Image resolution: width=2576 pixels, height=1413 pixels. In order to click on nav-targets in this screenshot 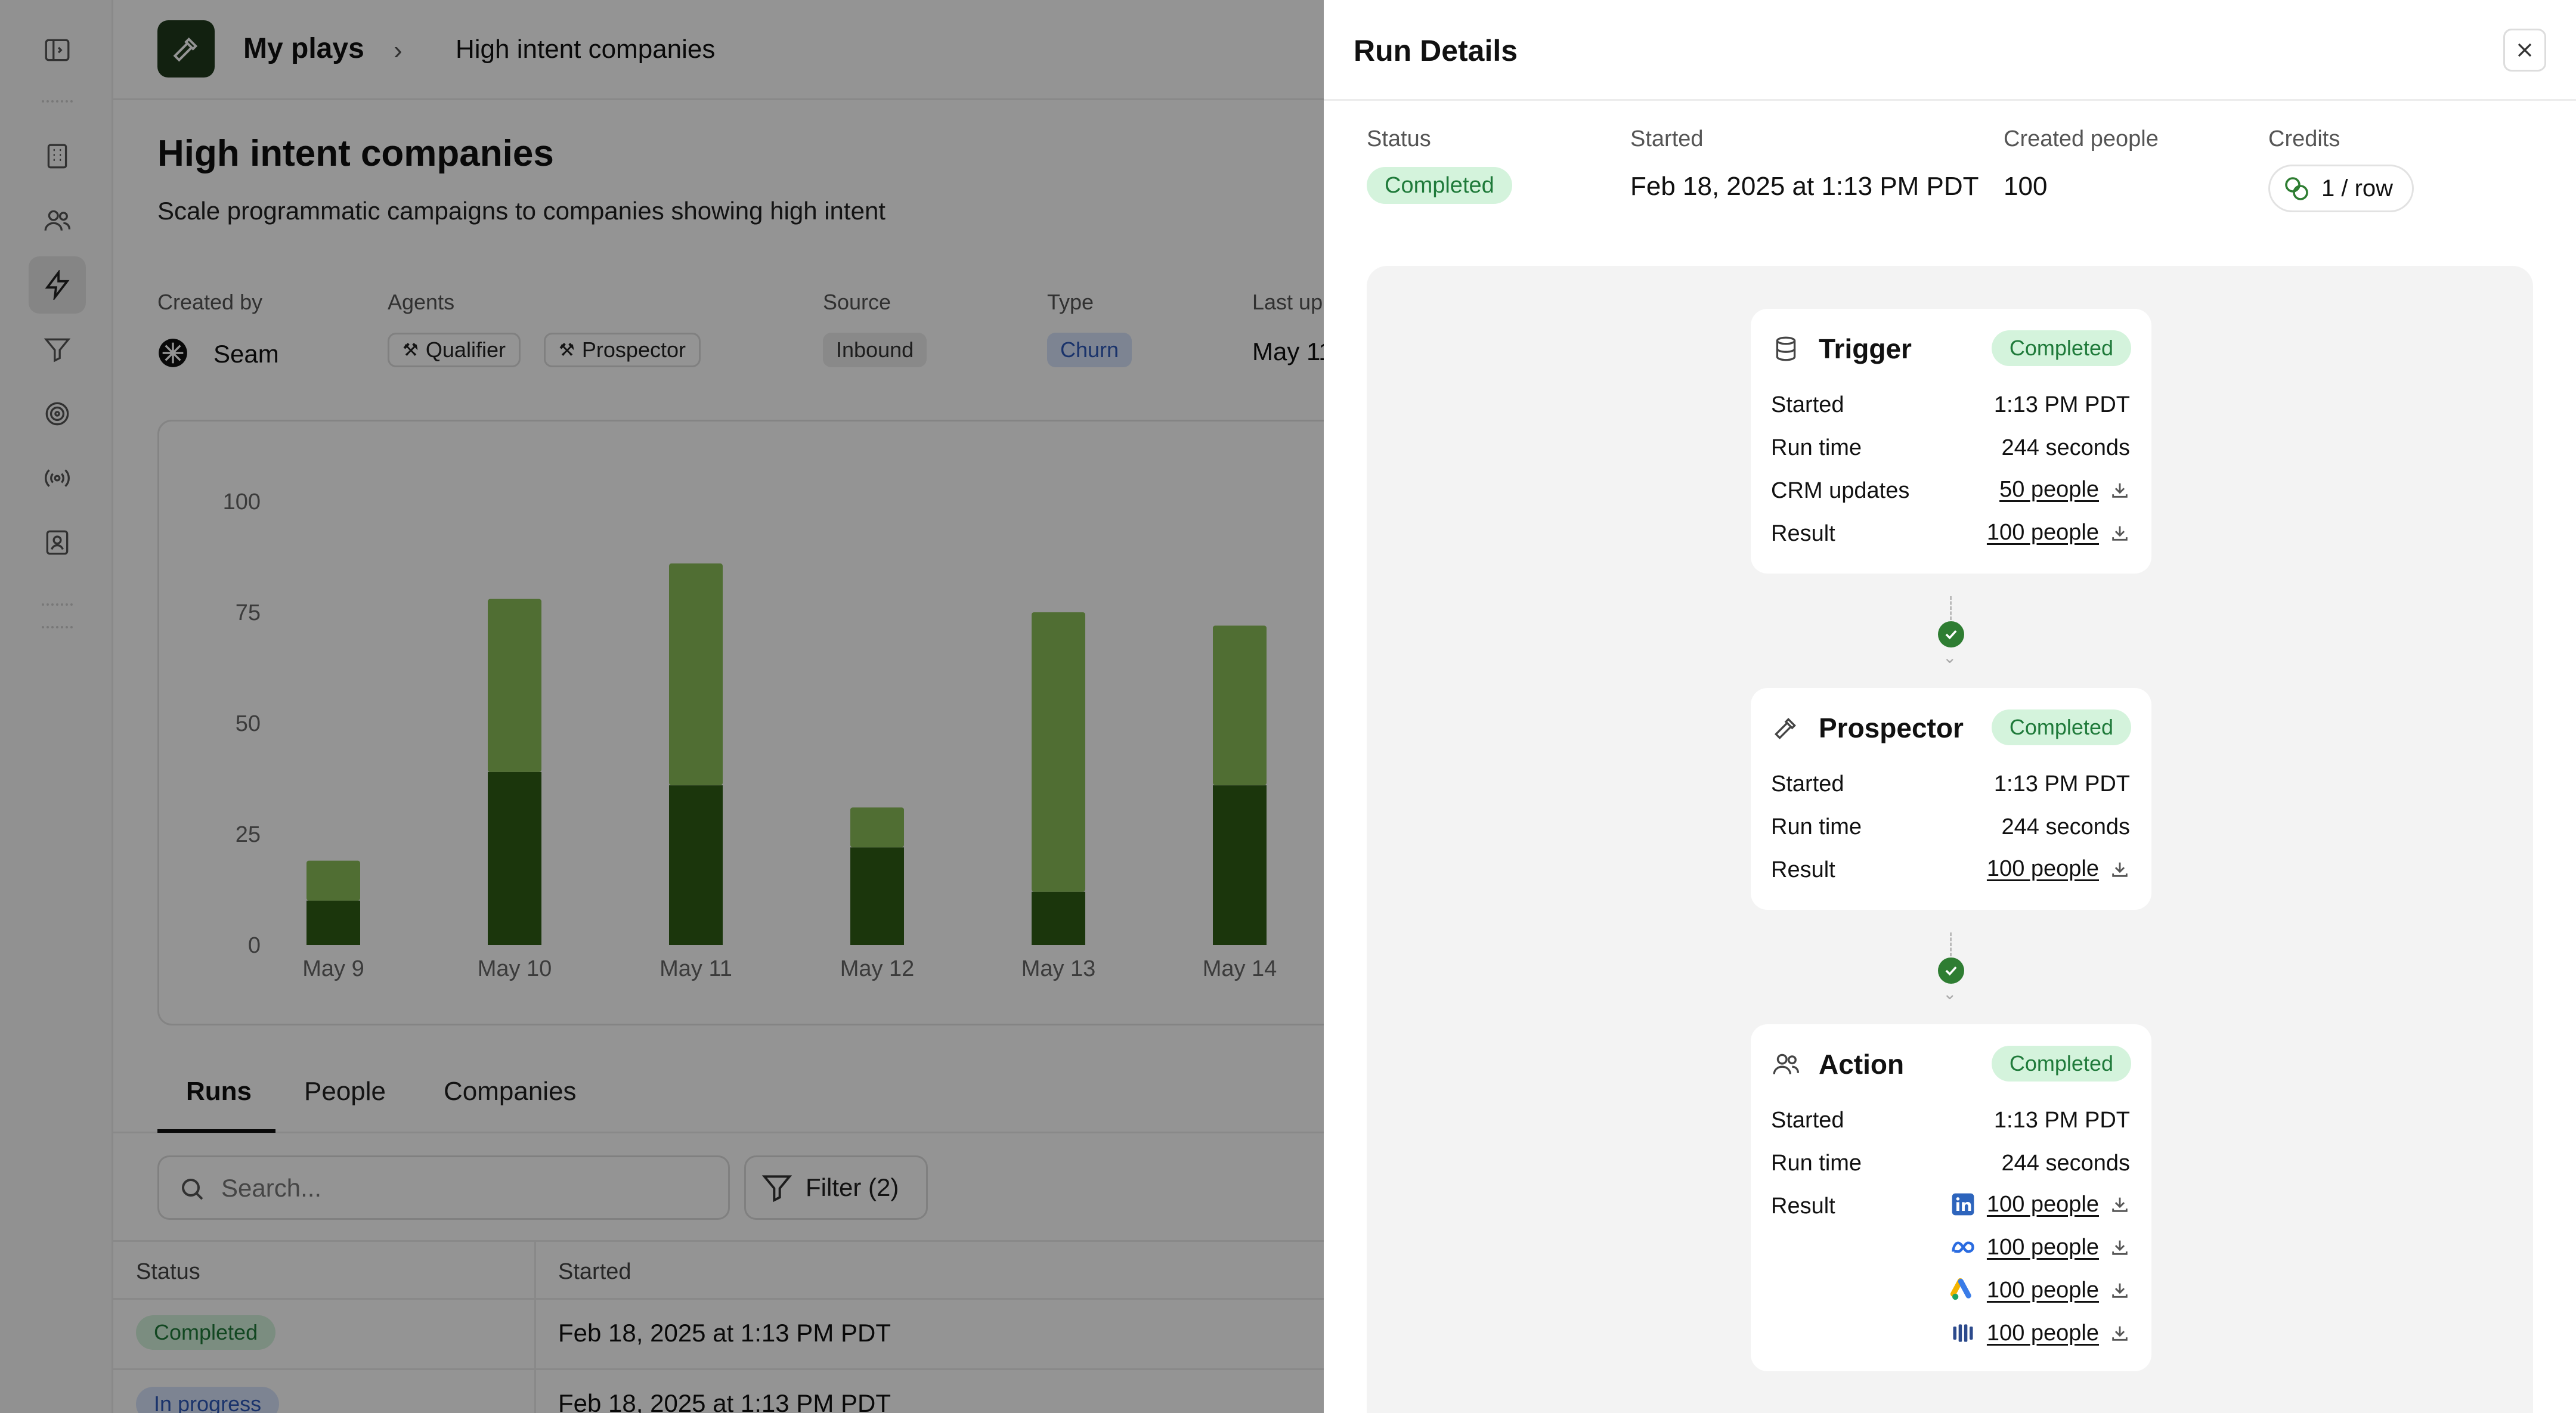, I will do `click(58, 413)`.